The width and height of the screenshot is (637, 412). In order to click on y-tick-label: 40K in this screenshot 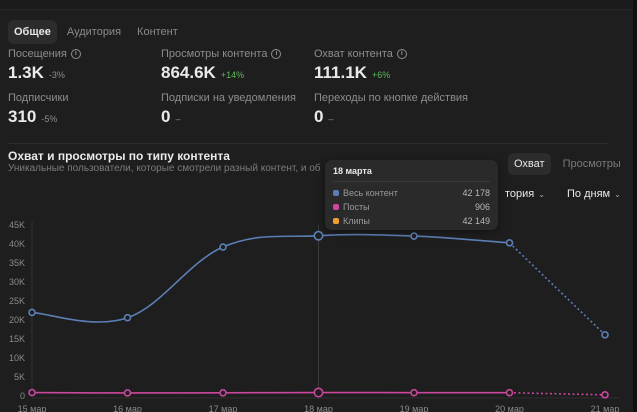, I will do `click(17, 244)`.